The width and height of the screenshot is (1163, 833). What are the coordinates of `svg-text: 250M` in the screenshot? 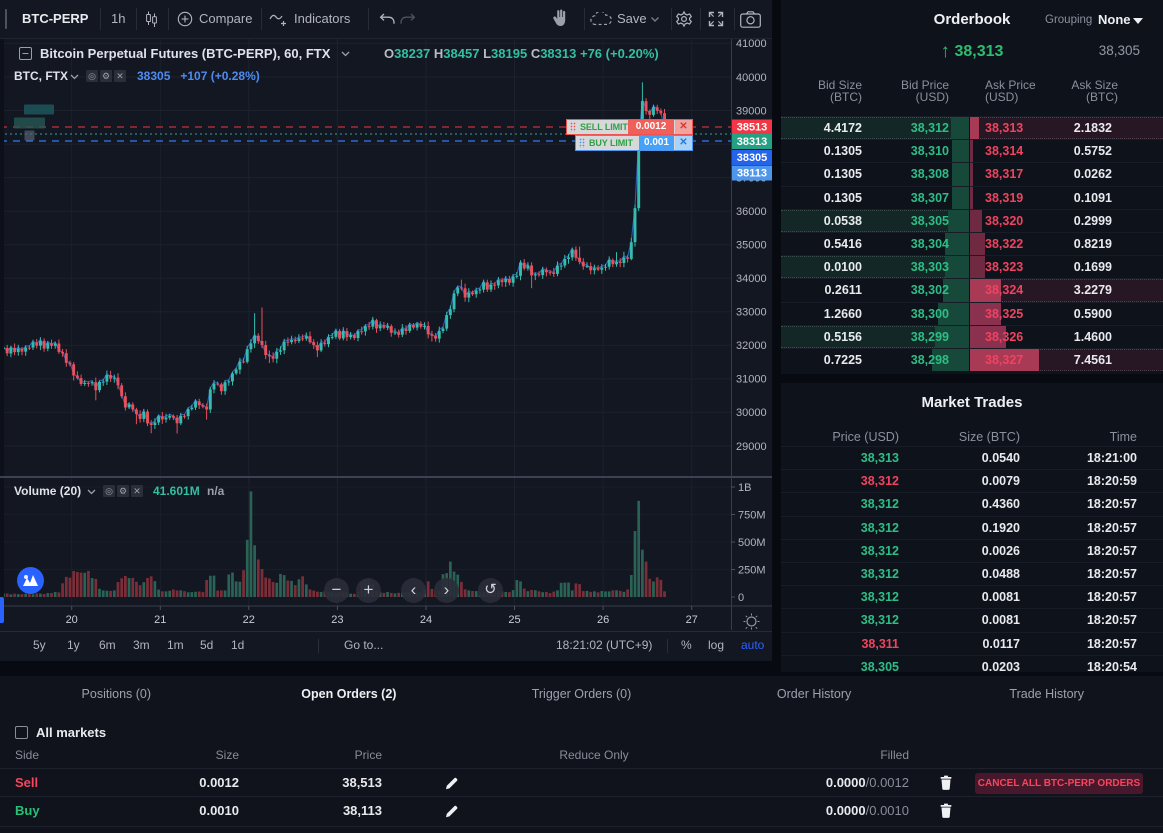 It's located at (752, 570).